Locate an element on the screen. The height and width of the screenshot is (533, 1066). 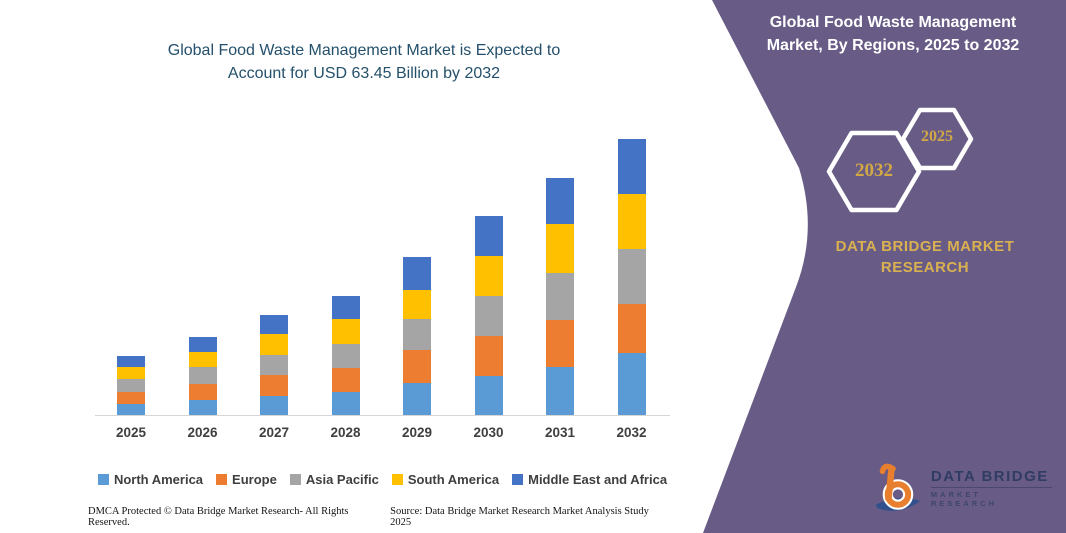
bar-2031 is located at coordinates (560, 296).